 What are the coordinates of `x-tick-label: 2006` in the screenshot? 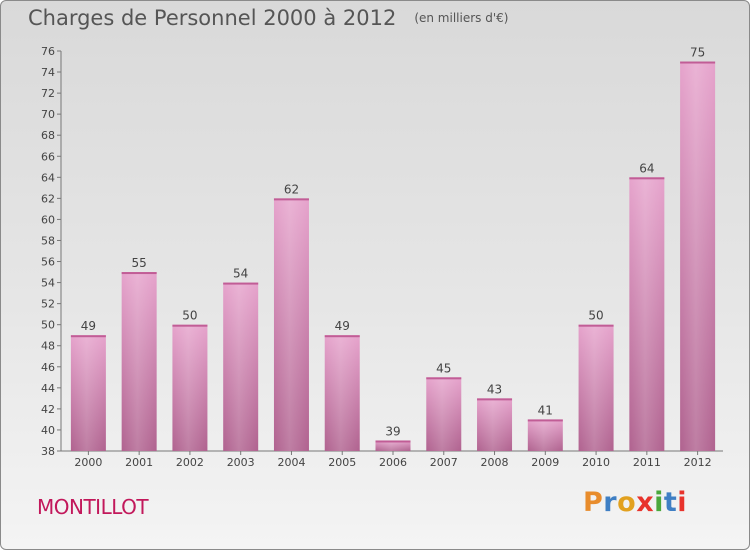 It's located at (393, 462).